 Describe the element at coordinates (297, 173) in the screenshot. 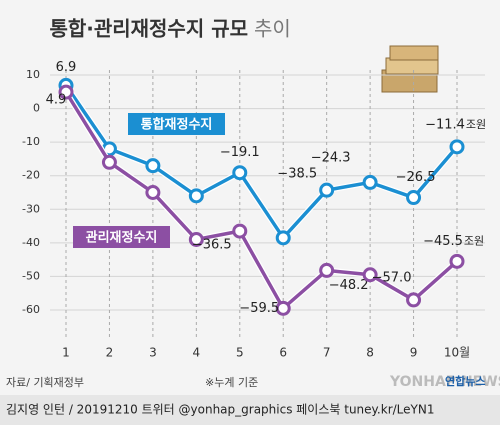

I see `value-label: −38.5` at that location.